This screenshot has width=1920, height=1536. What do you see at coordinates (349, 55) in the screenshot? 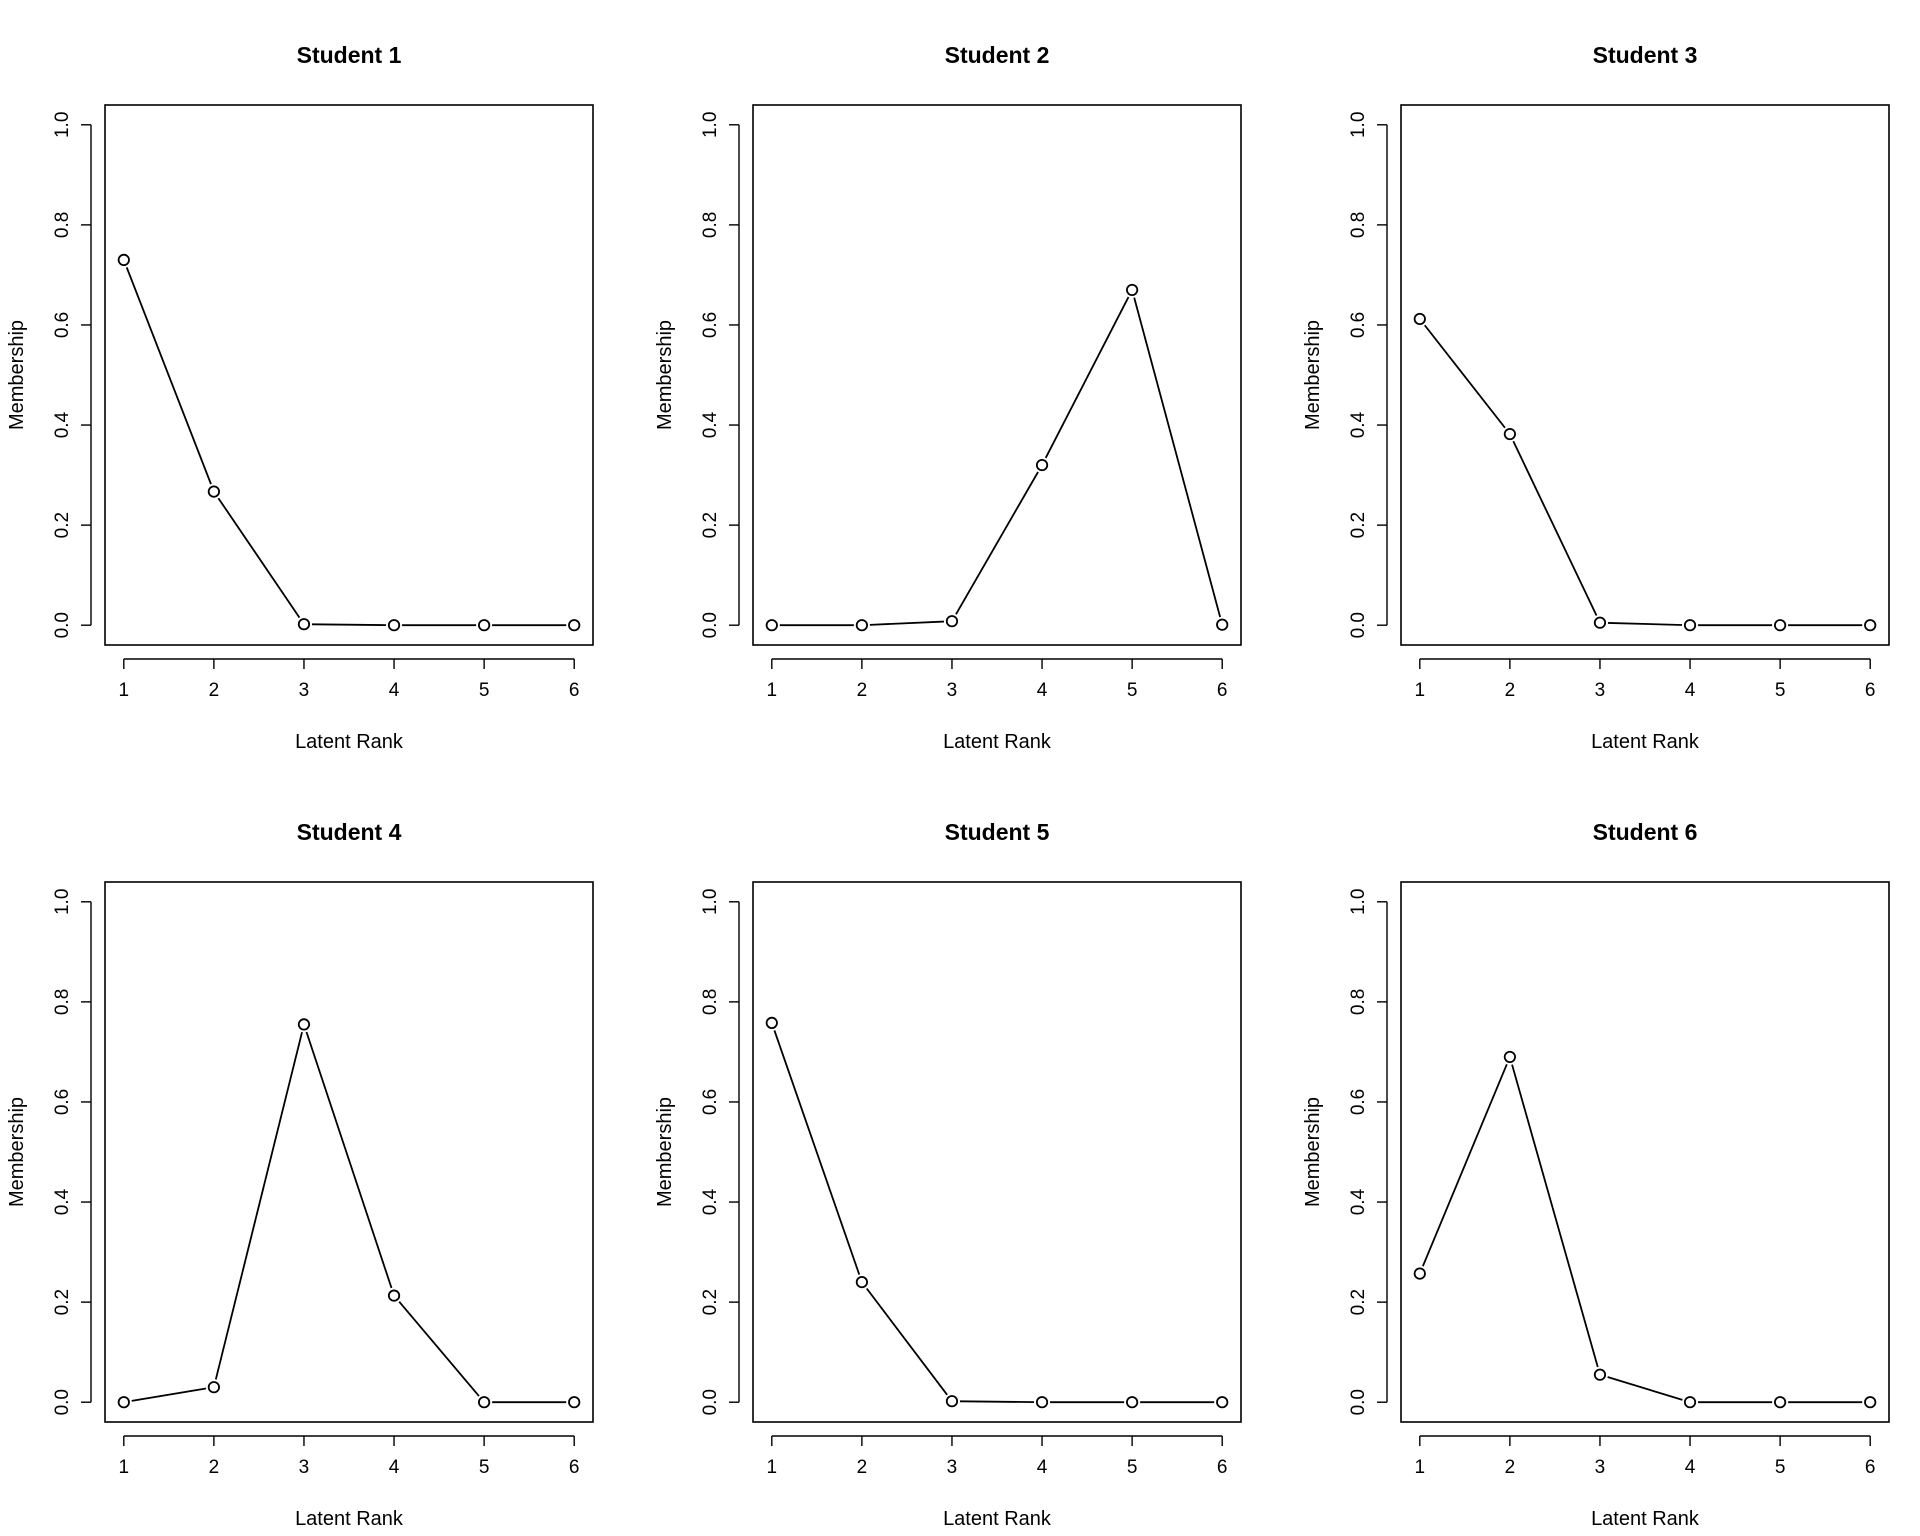
I see `chart-title: Student 1` at bounding box center [349, 55].